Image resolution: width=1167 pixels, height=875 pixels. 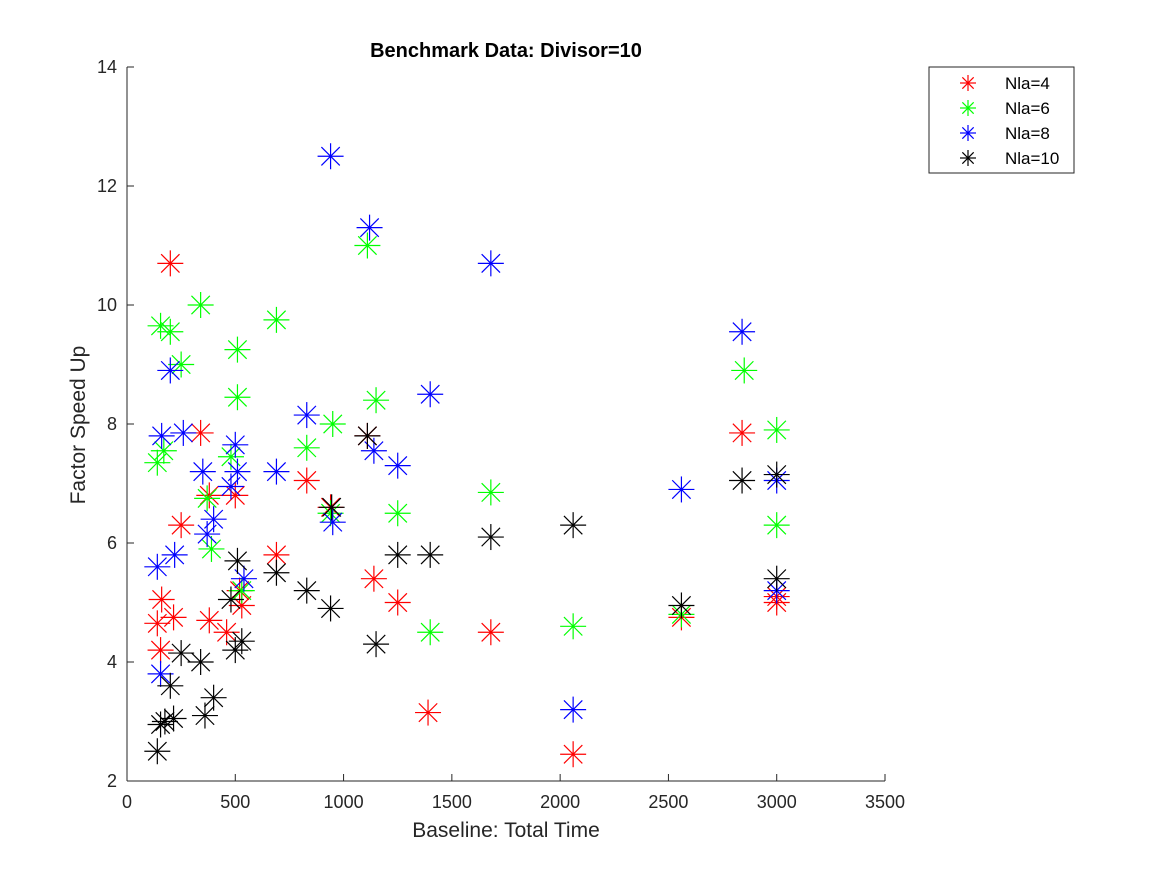 I want to click on legend-entry: Nla=10, so click(x=1009, y=158).